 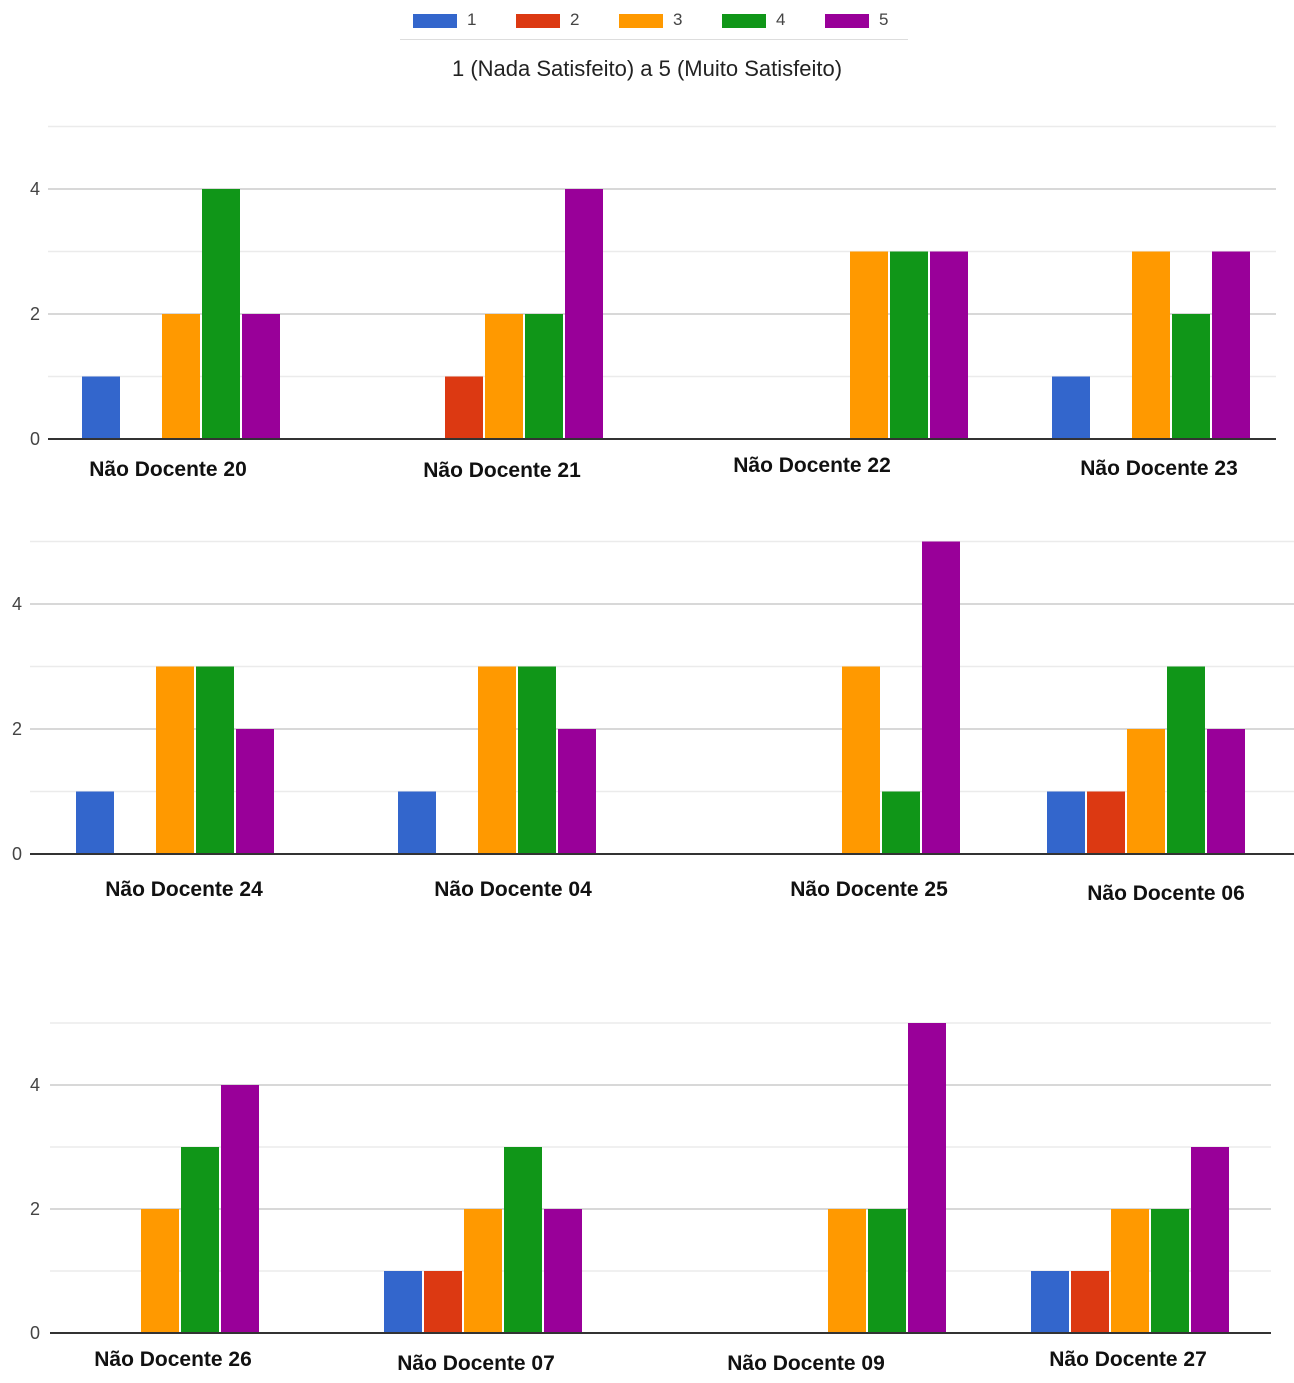 I want to click on category-label: Não Docente 20, so click(x=168, y=469).